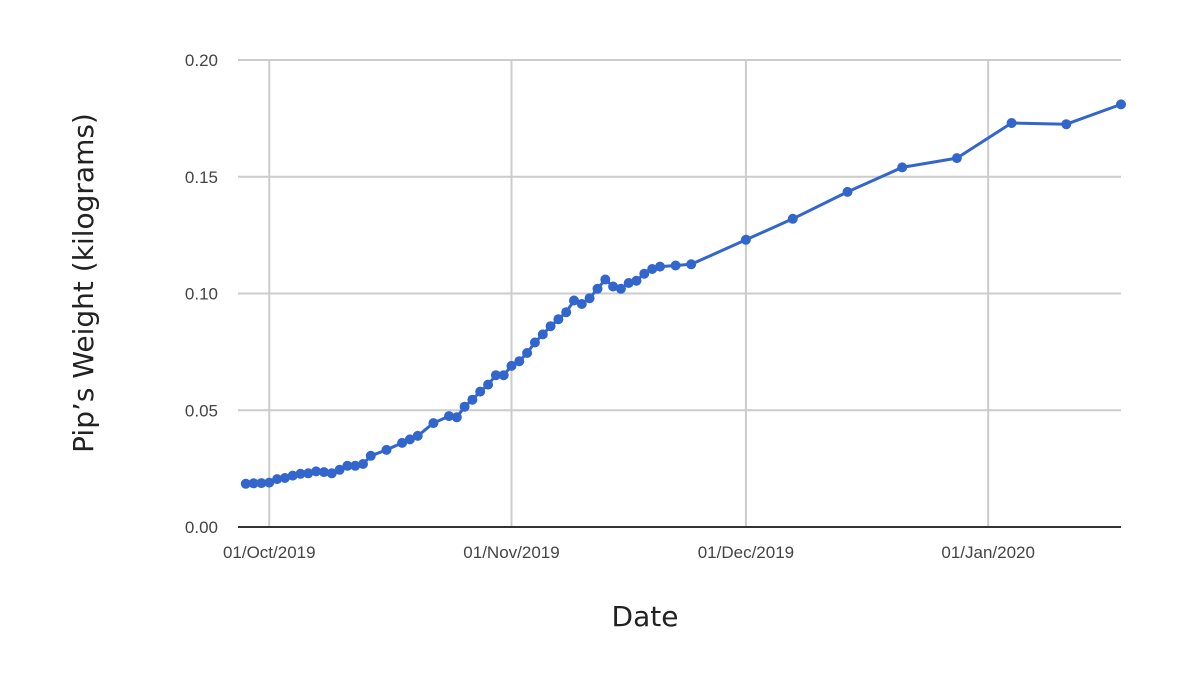 This screenshot has height=675, width=1200. What do you see at coordinates (746, 552) in the screenshot?
I see `x-tick-label: 01/Dec/2019` at bounding box center [746, 552].